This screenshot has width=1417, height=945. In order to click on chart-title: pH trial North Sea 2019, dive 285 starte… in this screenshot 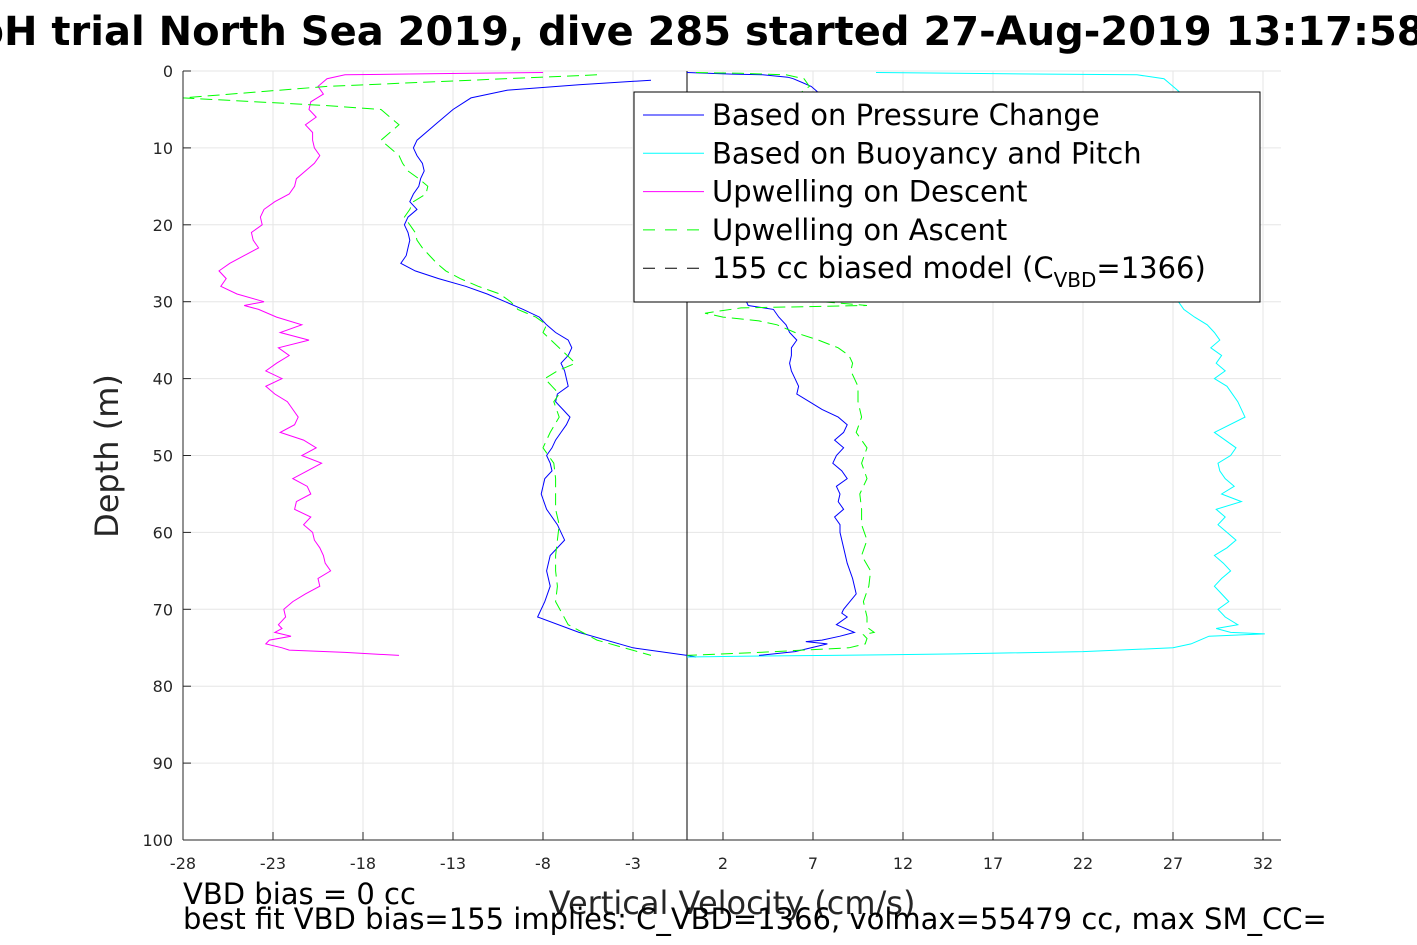, I will do `click(708, 32)`.